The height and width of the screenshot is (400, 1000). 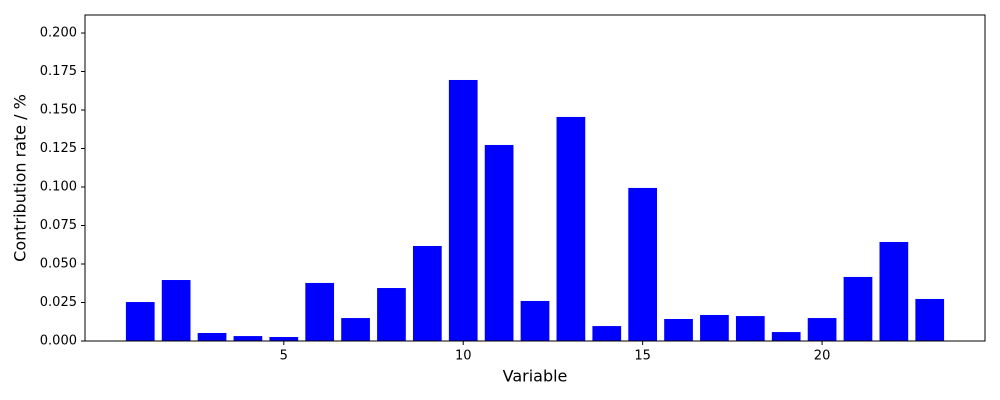 What do you see at coordinates (58, 71) in the screenshot?
I see `y-tick-label: 0.175` at bounding box center [58, 71].